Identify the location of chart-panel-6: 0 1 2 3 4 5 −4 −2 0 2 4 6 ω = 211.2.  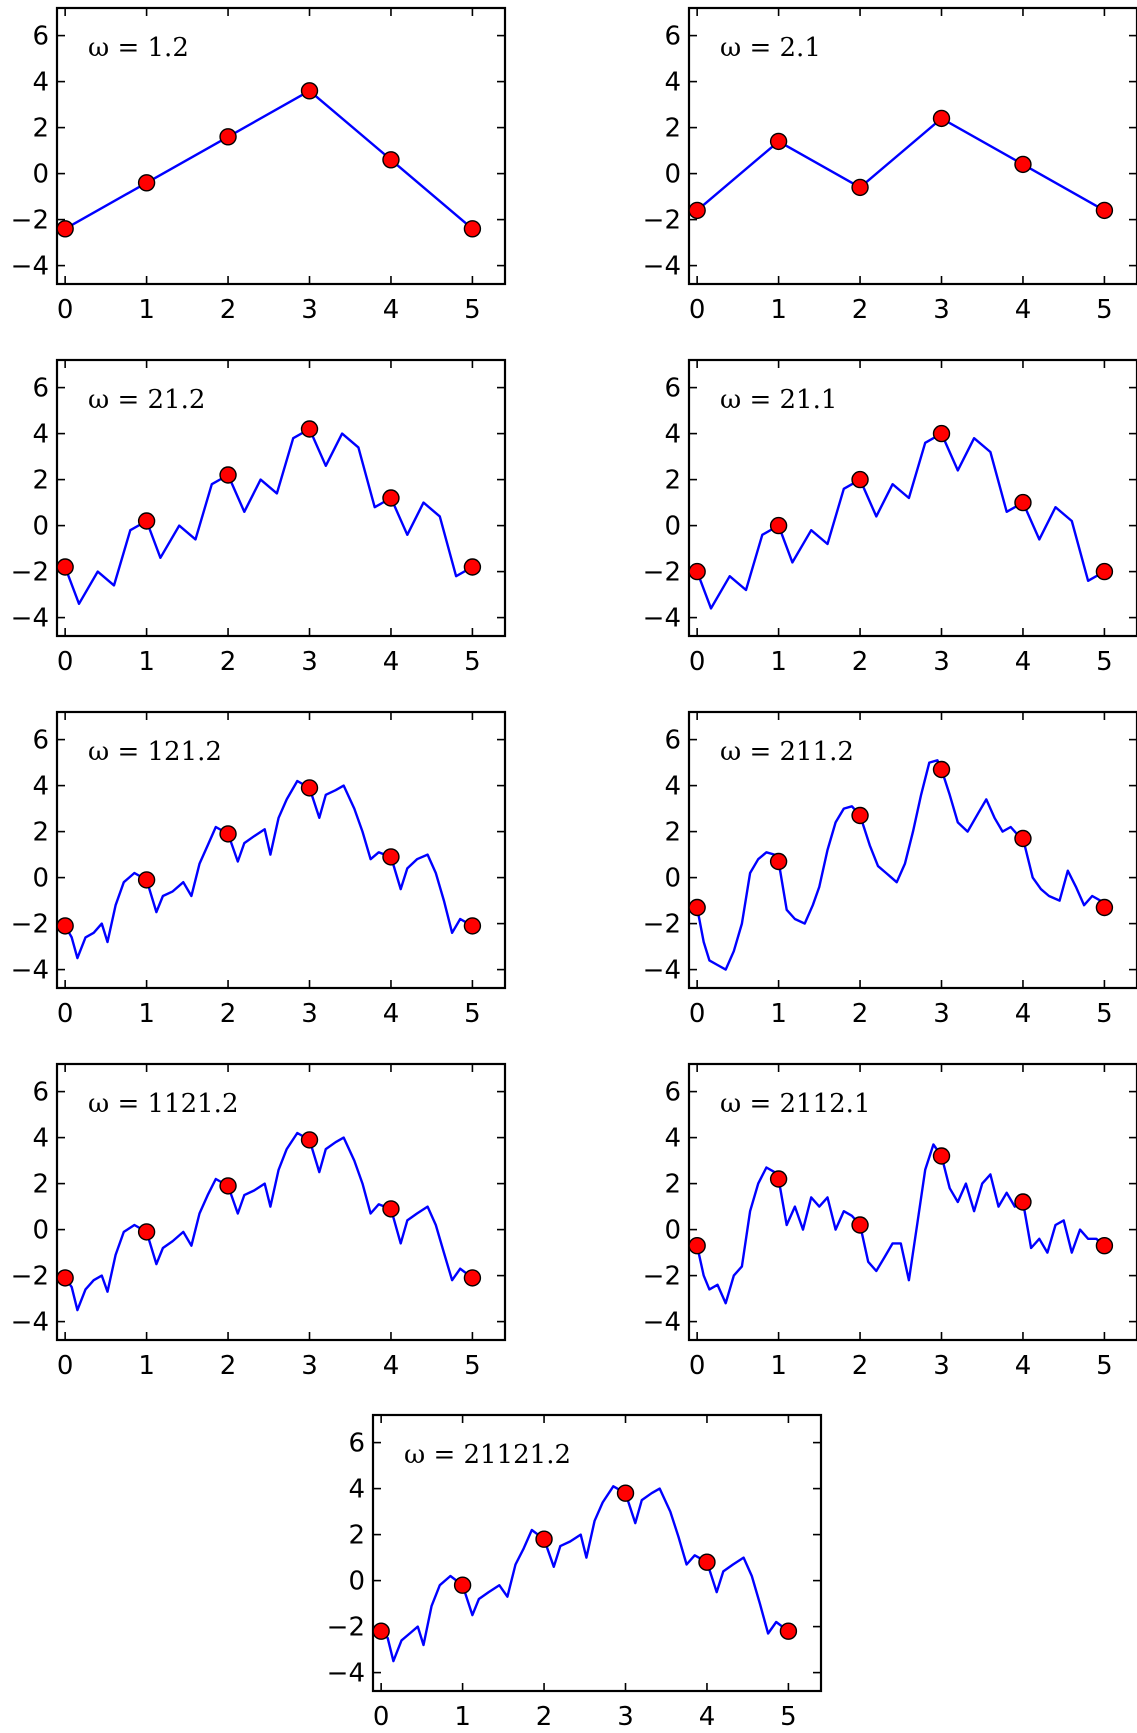
(890, 869).